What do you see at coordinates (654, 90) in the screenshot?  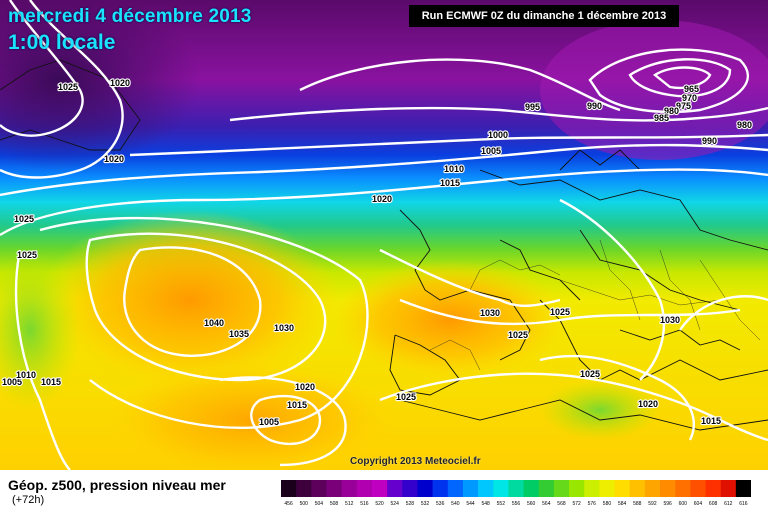 I see `purple-low-area` at bounding box center [654, 90].